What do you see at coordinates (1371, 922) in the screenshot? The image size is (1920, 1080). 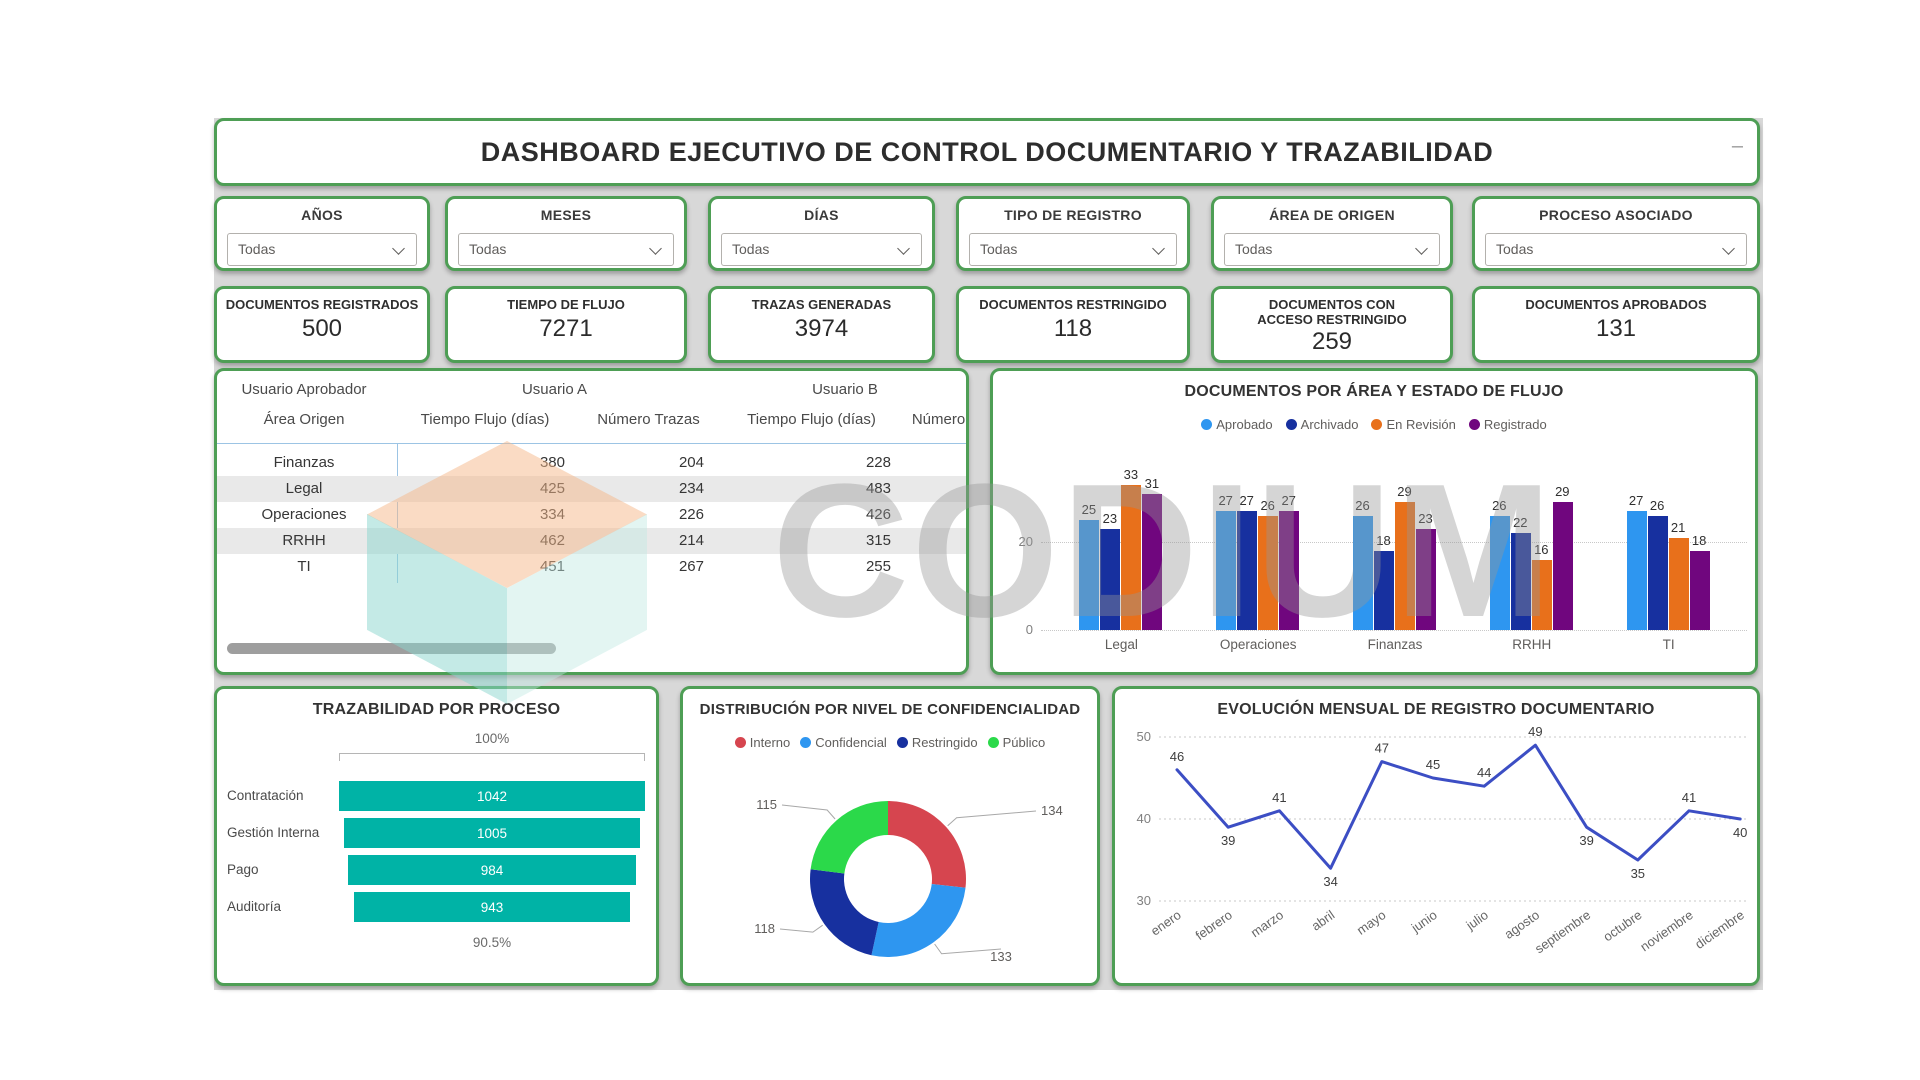 I see `x-axis-month-label: mayo` at bounding box center [1371, 922].